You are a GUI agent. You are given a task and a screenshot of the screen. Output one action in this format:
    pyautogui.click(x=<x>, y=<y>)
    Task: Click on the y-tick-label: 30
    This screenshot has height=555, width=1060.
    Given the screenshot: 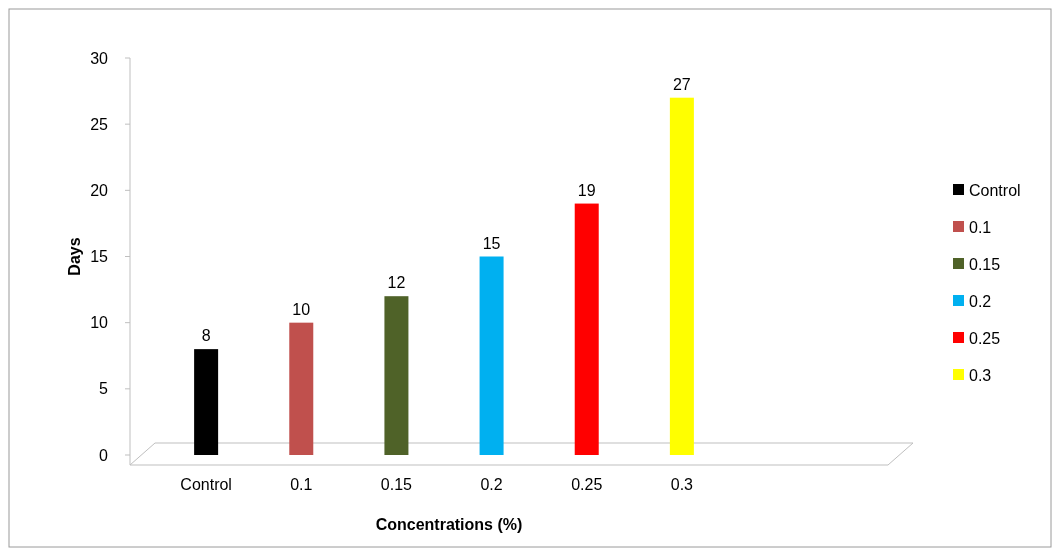 What is the action you would take?
    pyautogui.click(x=99, y=58)
    